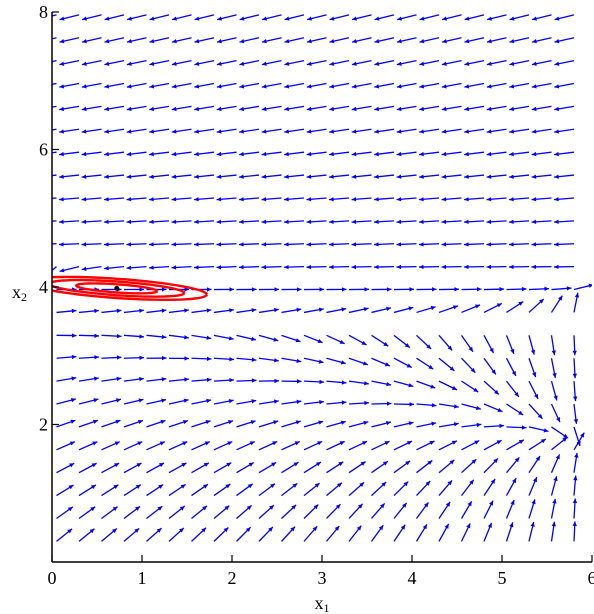  Describe the element at coordinates (19, 293) in the screenshot. I see `y-axis-label: x2` at that location.